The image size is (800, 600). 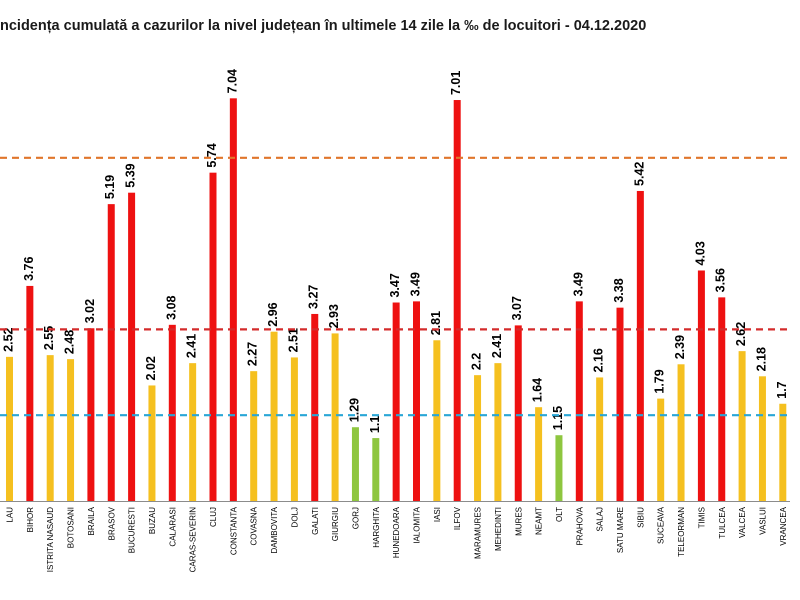 What do you see at coordinates (111, 352) in the screenshot?
I see `bar-brasov` at bounding box center [111, 352].